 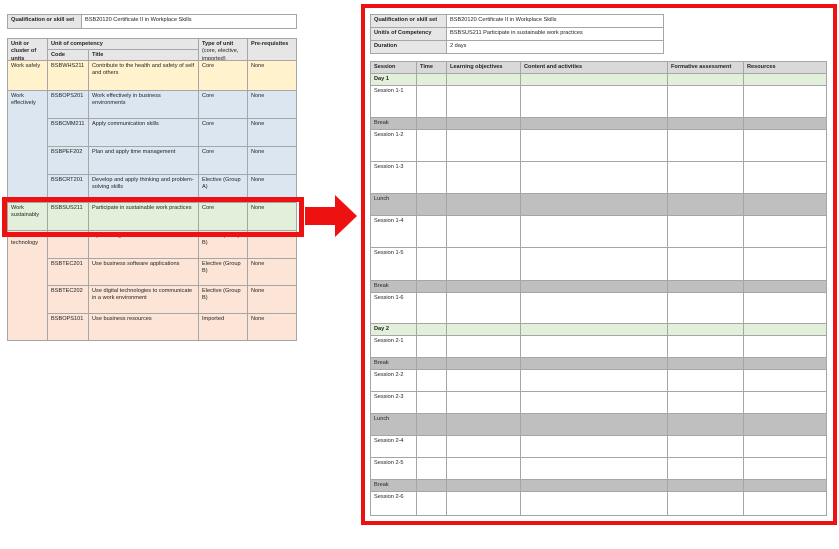 I want to click on cell-text: Apply communication skills, so click(x=125, y=124).